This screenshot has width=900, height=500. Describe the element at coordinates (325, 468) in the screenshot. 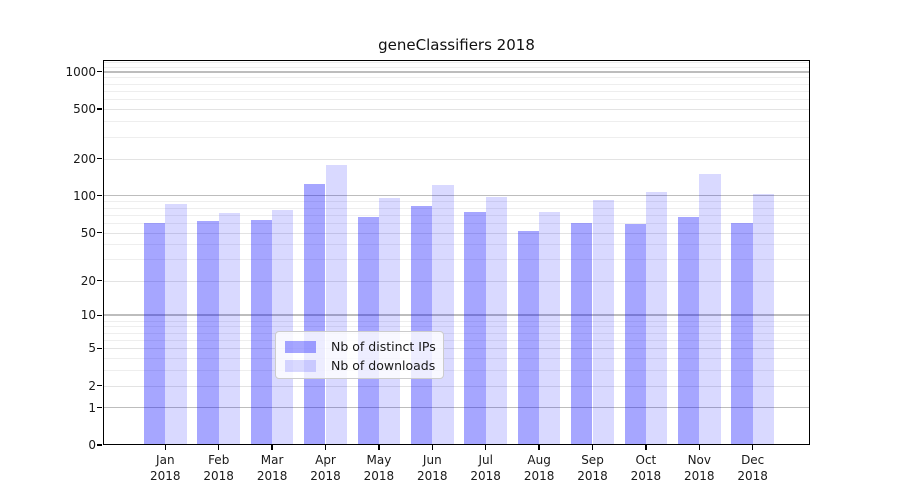

I see `x-axis-tick-label: Apr 2018` at that location.